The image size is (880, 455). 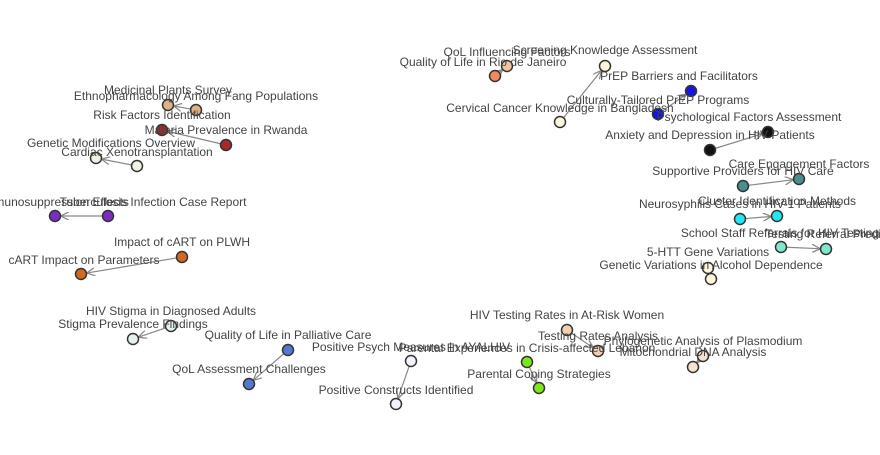 I want to click on node-label-n35: HIV Testing Rates in At-Risk Women, so click(x=567, y=315).